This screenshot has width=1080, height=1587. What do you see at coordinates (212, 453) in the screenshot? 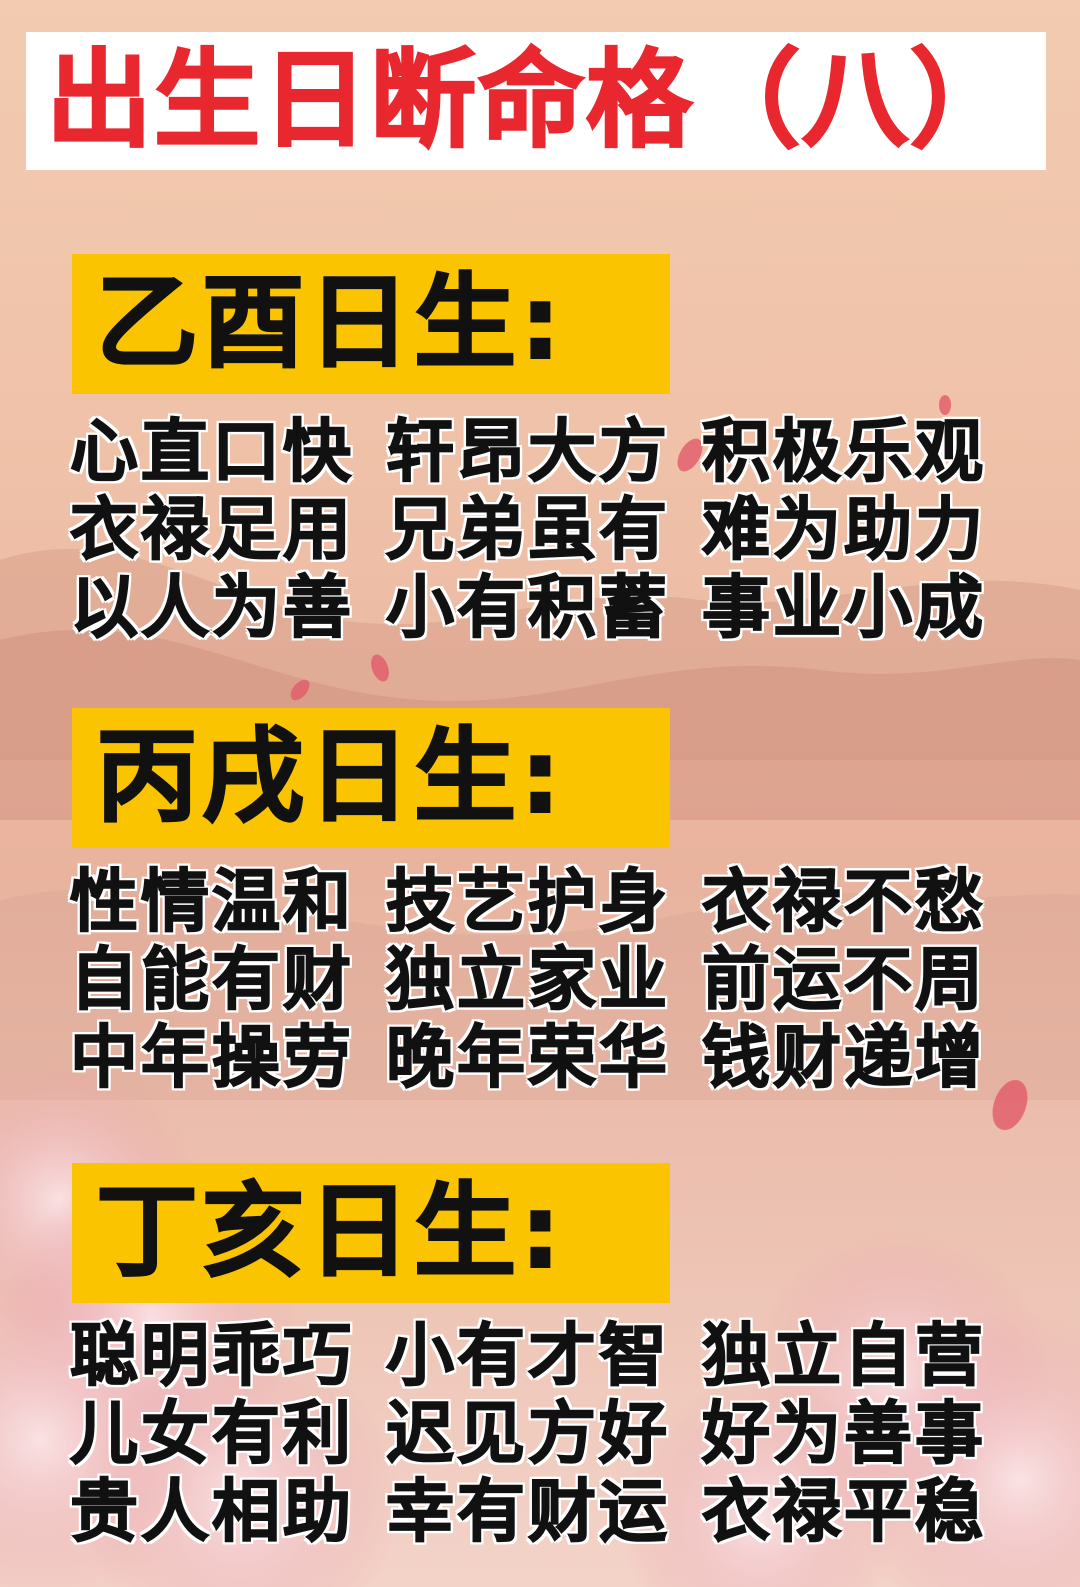
I see `trait-text: 心直口快` at bounding box center [212, 453].